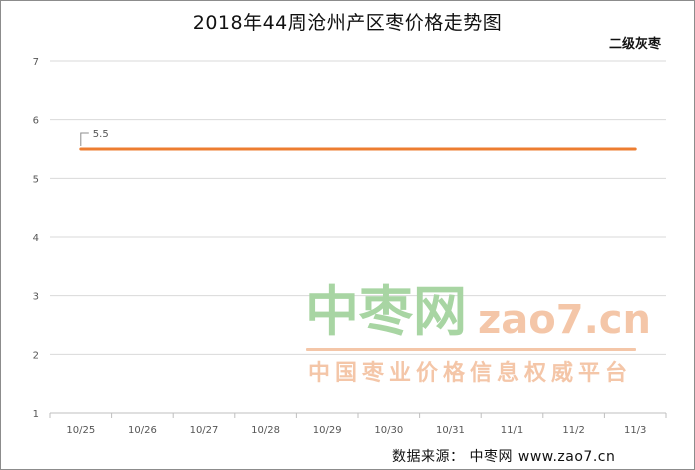 This screenshot has width=695, height=470. Describe the element at coordinates (504, 457) in the screenshot. I see `data-source: 数据来源： 中枣网 www.zao7.cn` at that location.